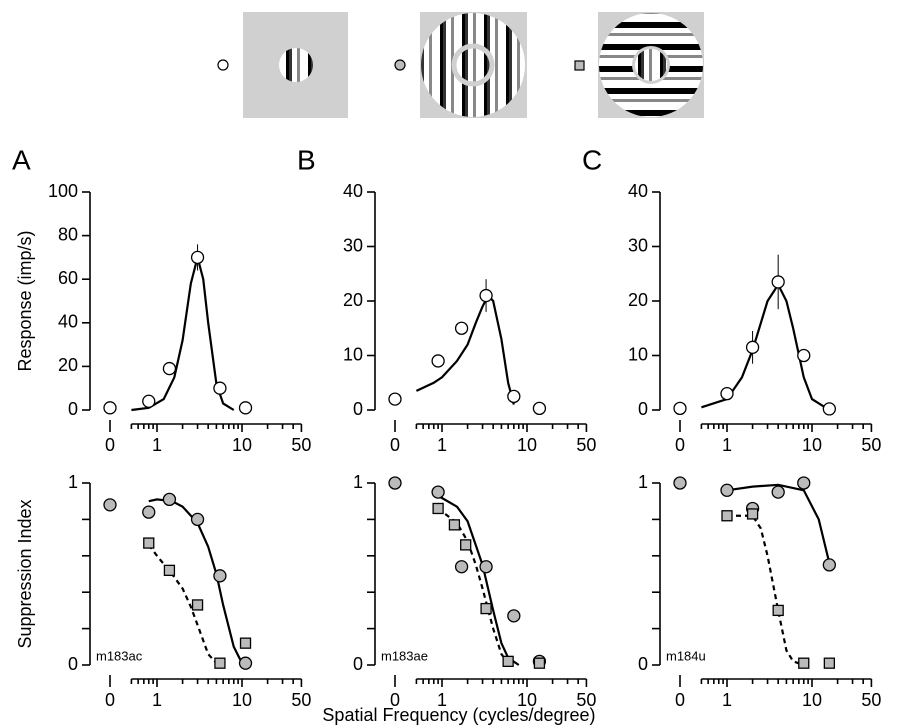  Describe the element at coordinates (686, 655) in the screenshot. I see `recording-id: m184u` at that location.